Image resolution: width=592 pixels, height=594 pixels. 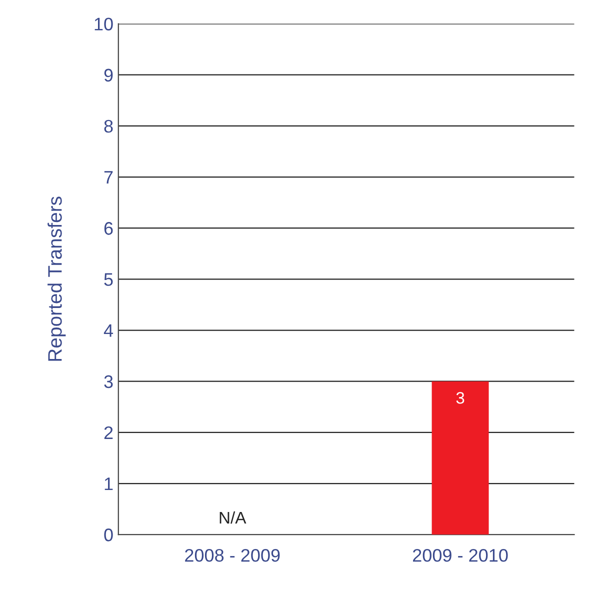 What do you see at coordinates (108, 177) in the screenshot?
I see `y-tick-label: 7` at bounding box center [108, 177].